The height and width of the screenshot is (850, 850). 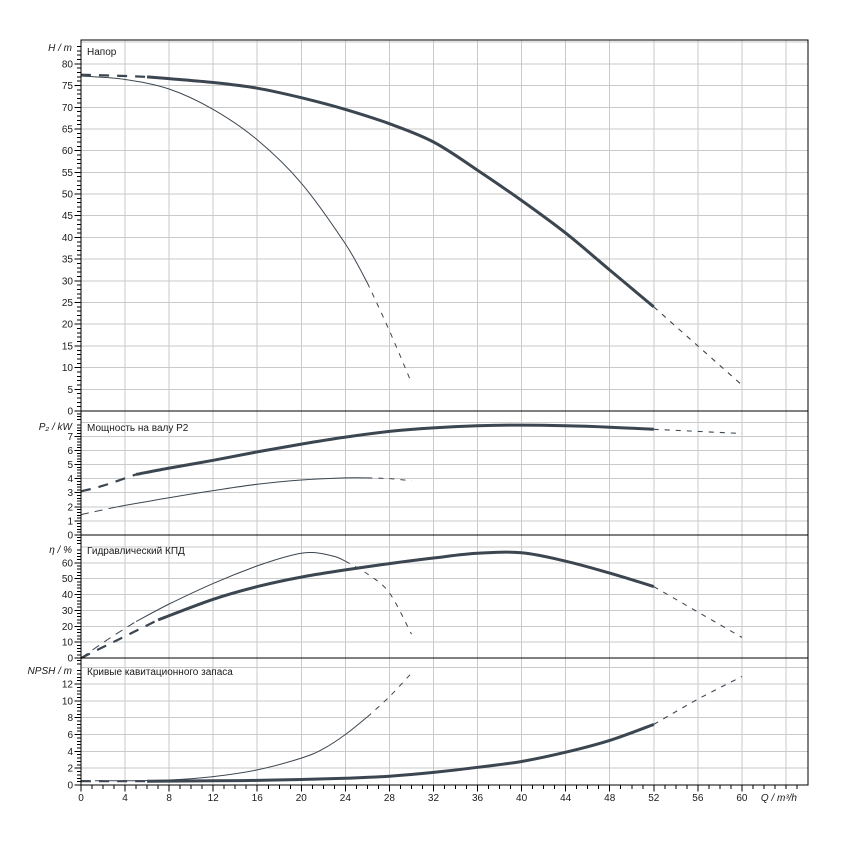 What do you see at coordinates (114, 75) in the screenshot?
I see `head-main-dash-lead` at bounding box center [114, 75].